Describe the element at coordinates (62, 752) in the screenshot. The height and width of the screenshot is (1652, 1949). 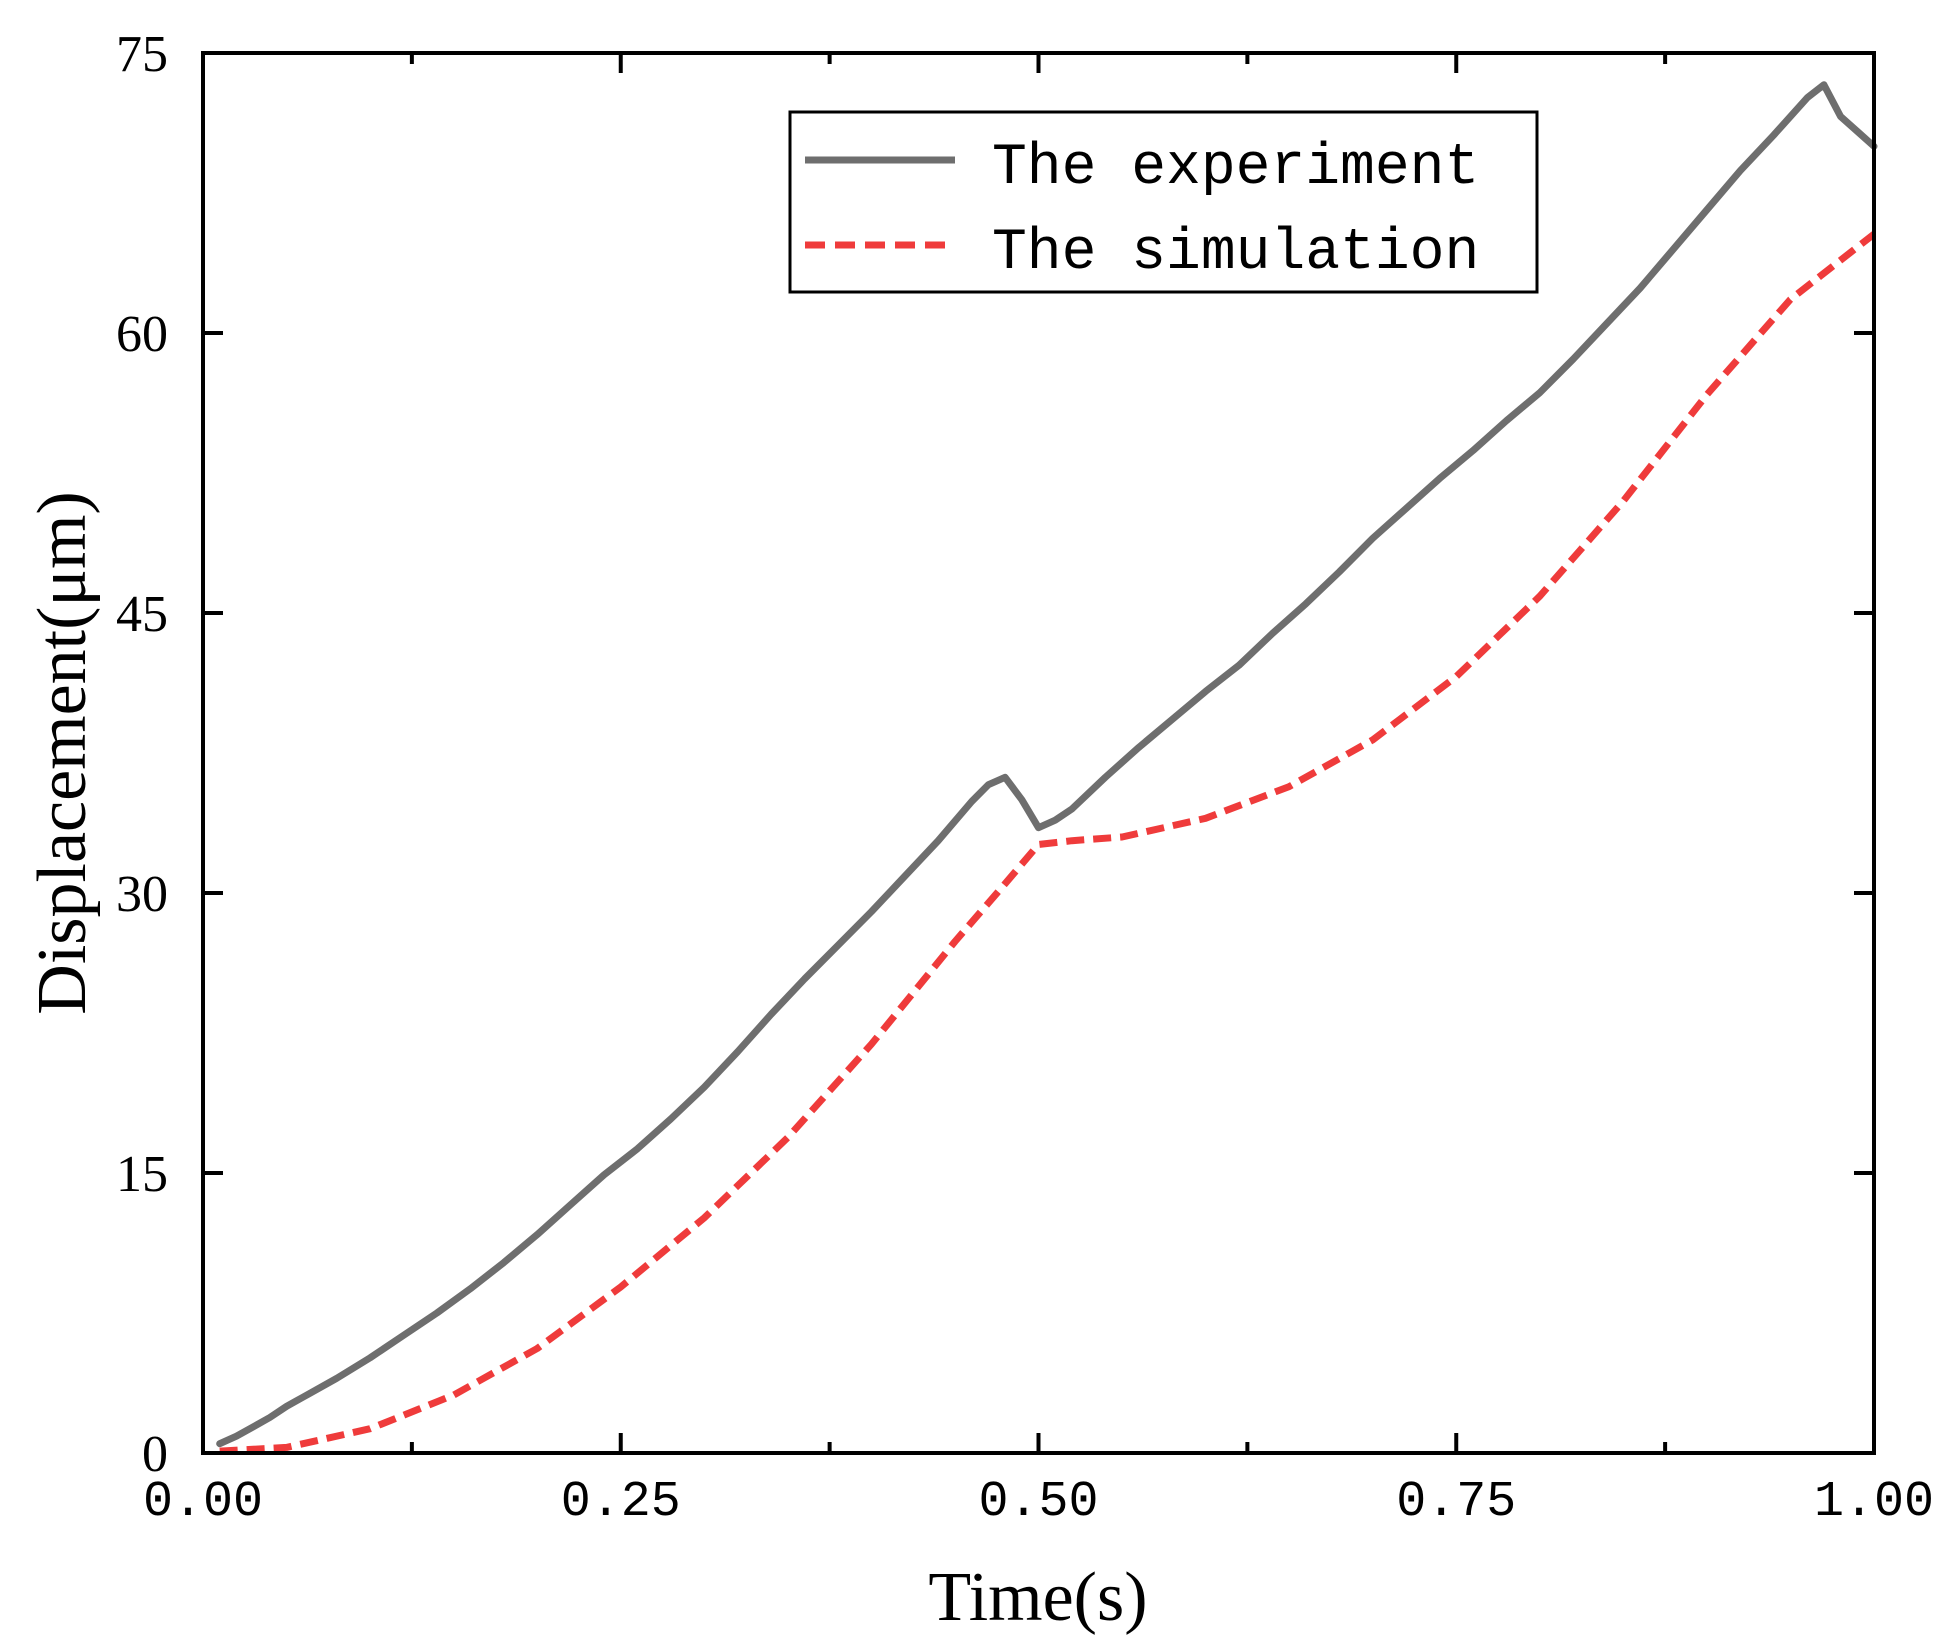
I see `y-axis-title: Displacement(μm)` at that location.